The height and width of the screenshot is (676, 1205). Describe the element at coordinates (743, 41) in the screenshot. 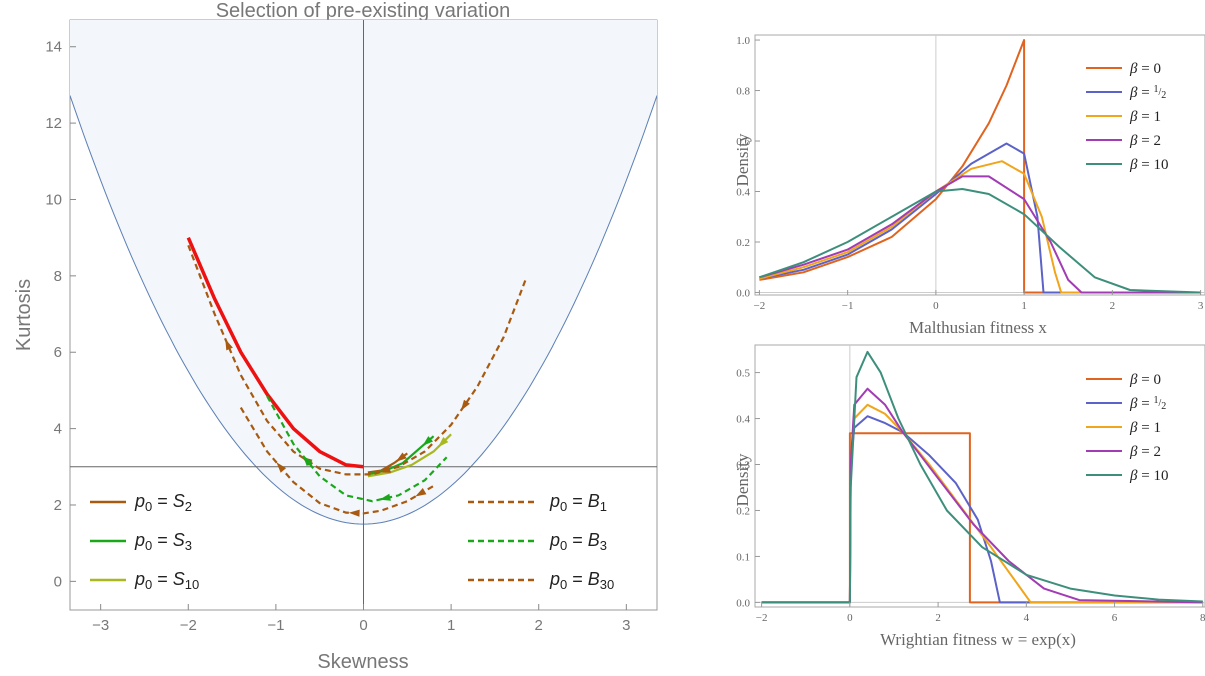

I see `y-tick-label: 1.0` at that location.